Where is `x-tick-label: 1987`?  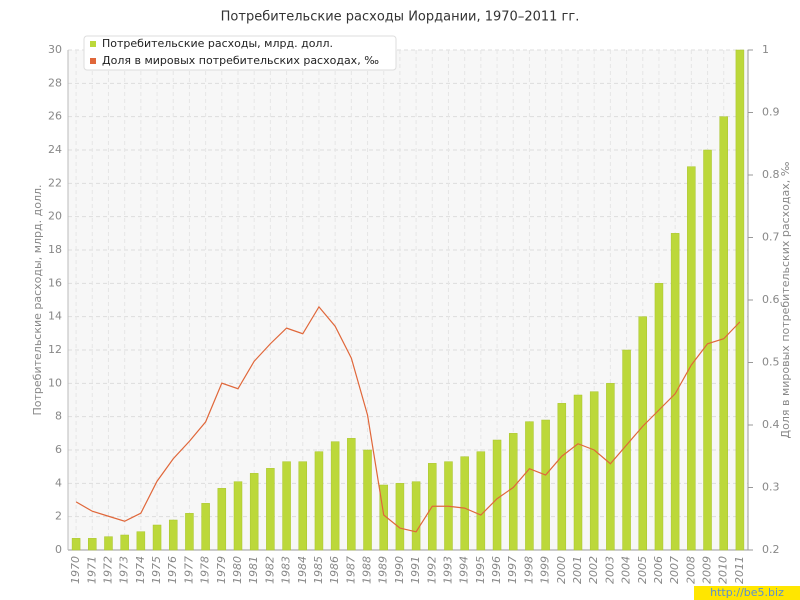
x-tick-label: 1987 is located at coordinates (350, 570).